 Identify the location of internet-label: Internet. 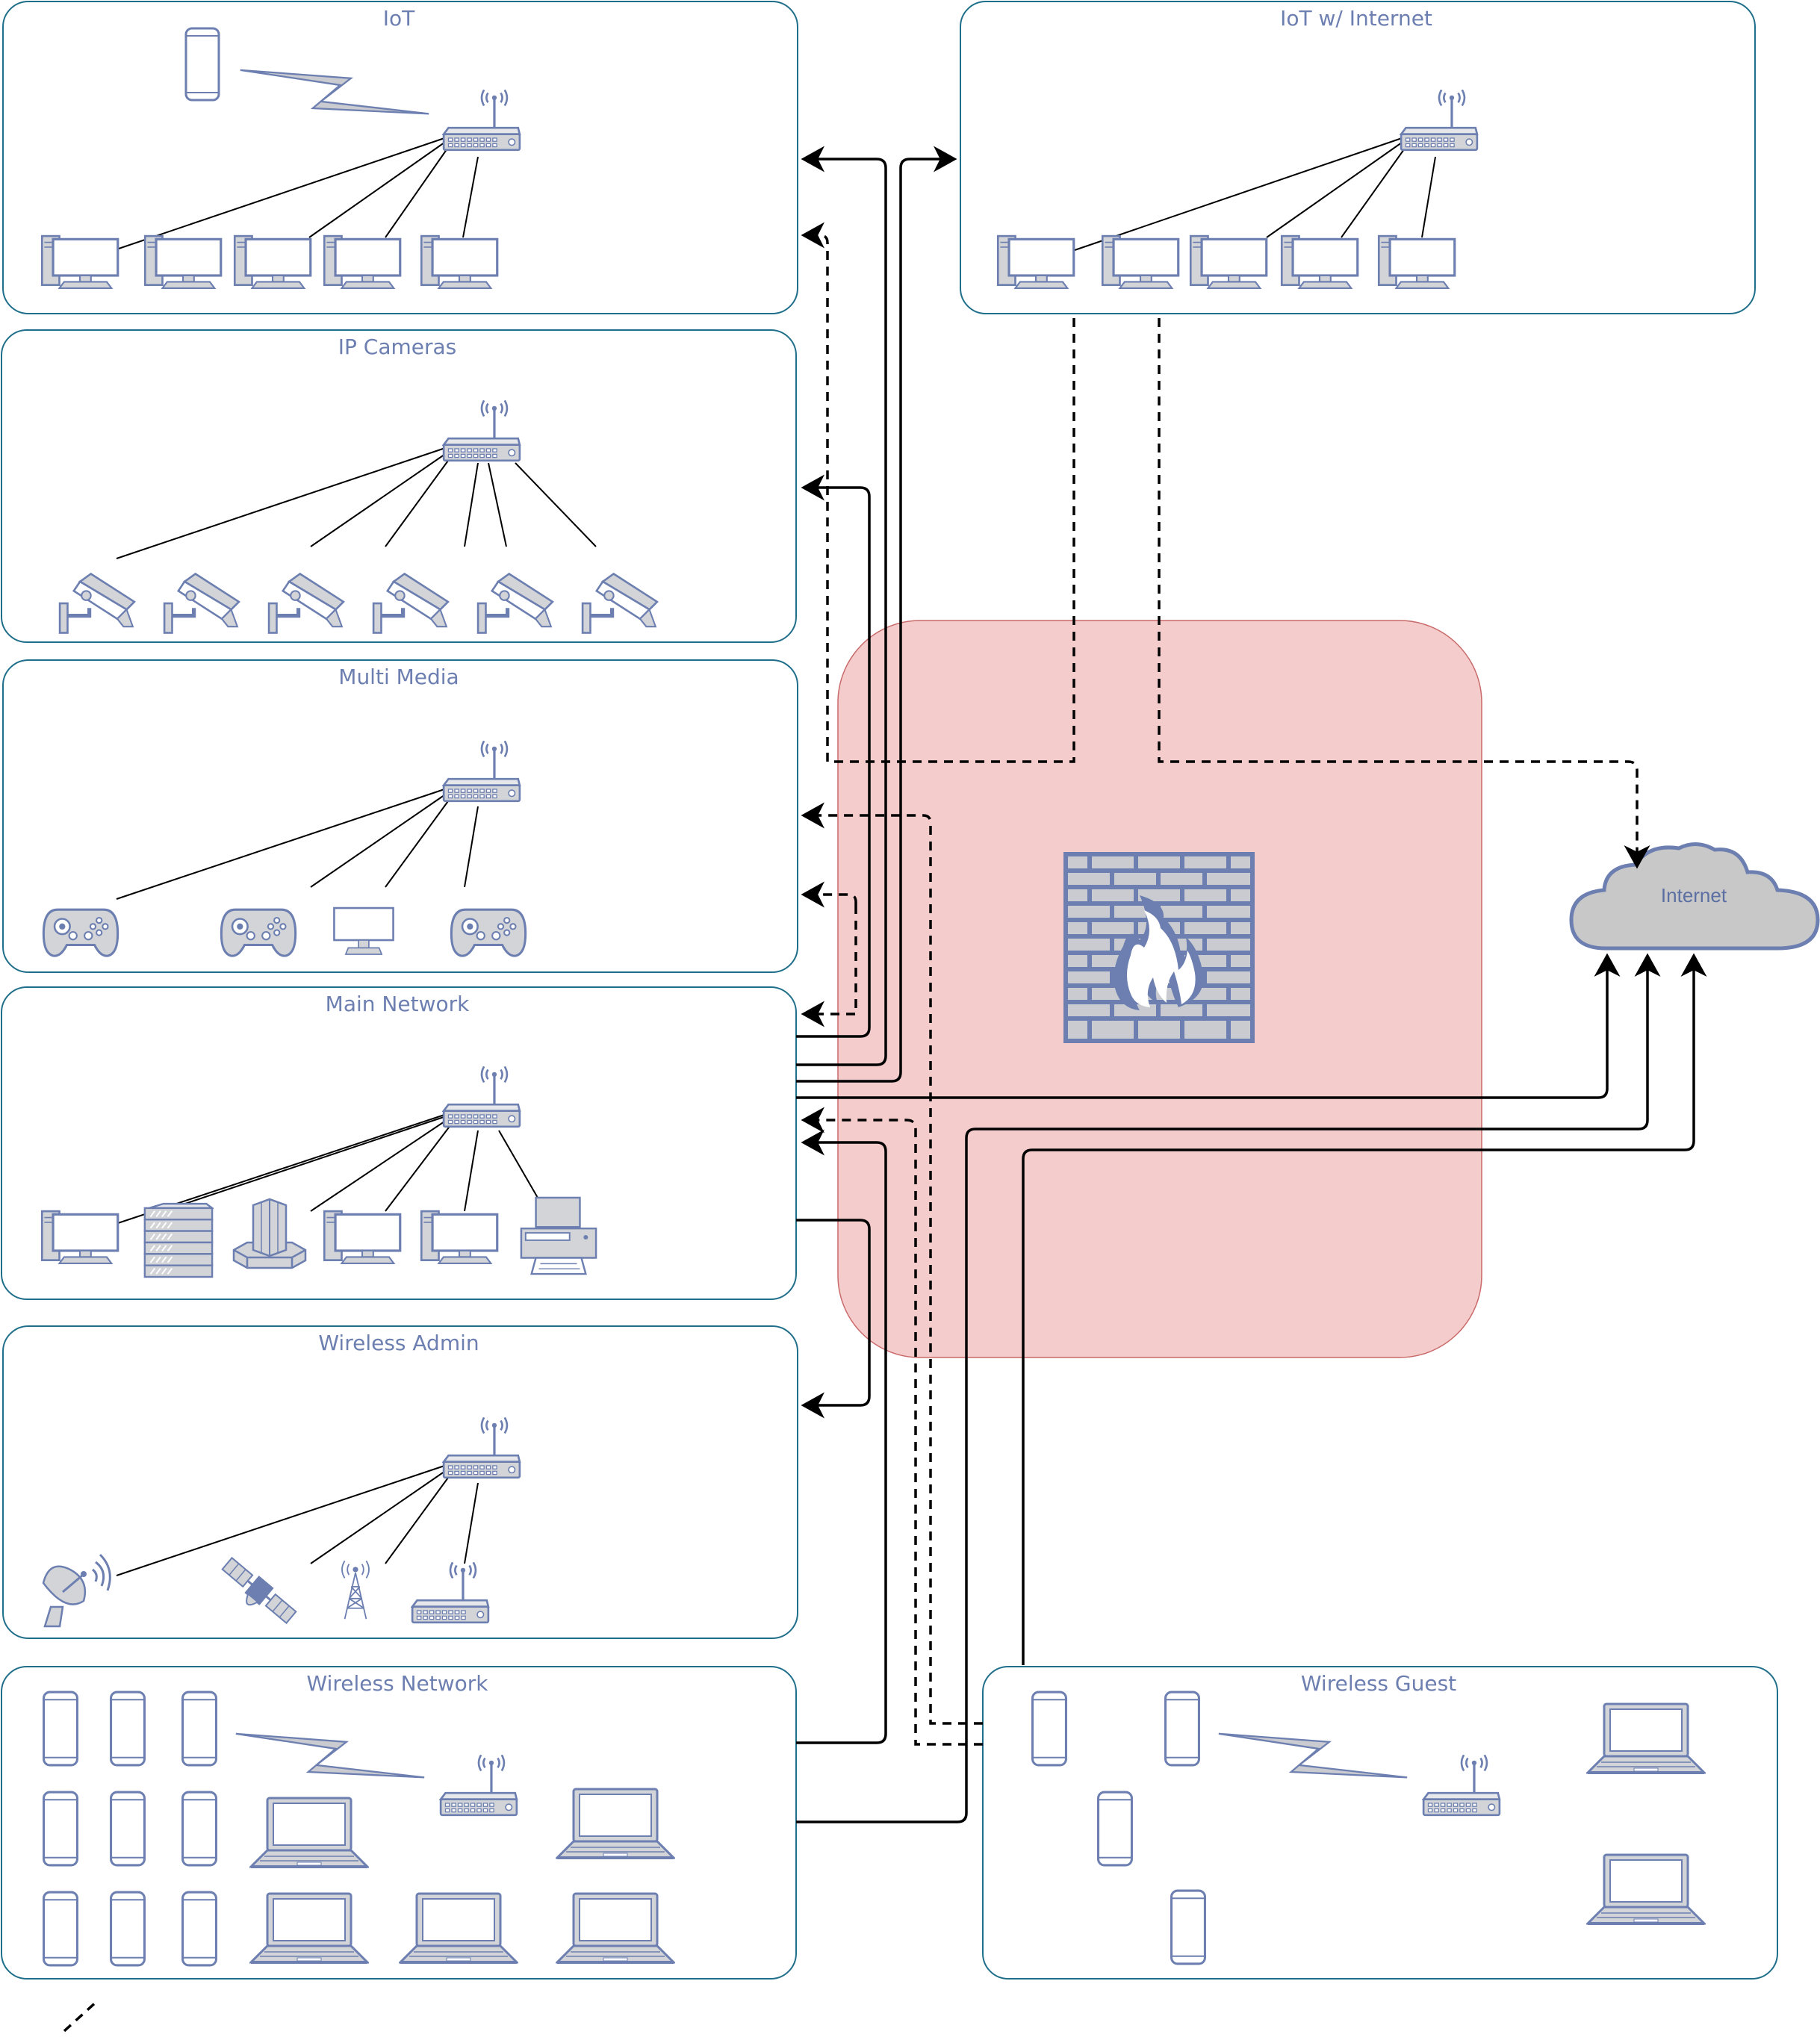
(1694, 895).